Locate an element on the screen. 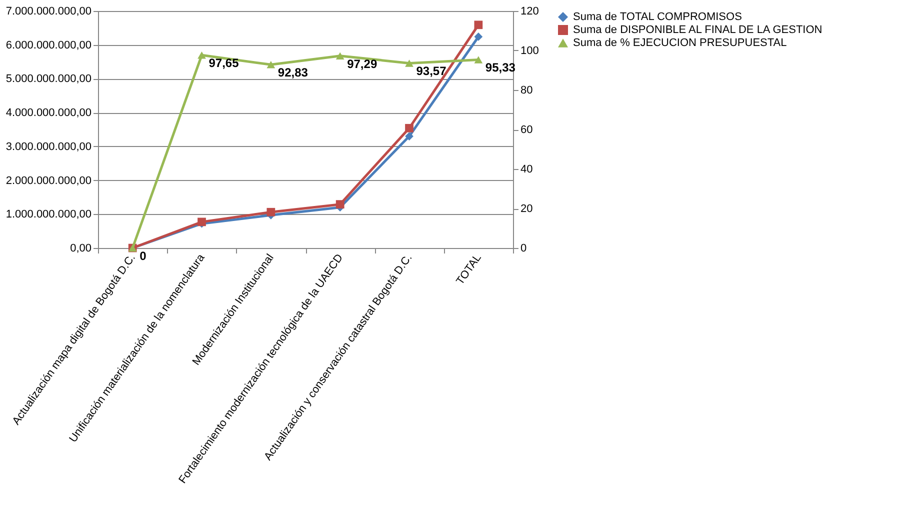 The image size is (910, 527). y-tick-label: 1.000.000.000,00 is located at coordinates (49, 214).